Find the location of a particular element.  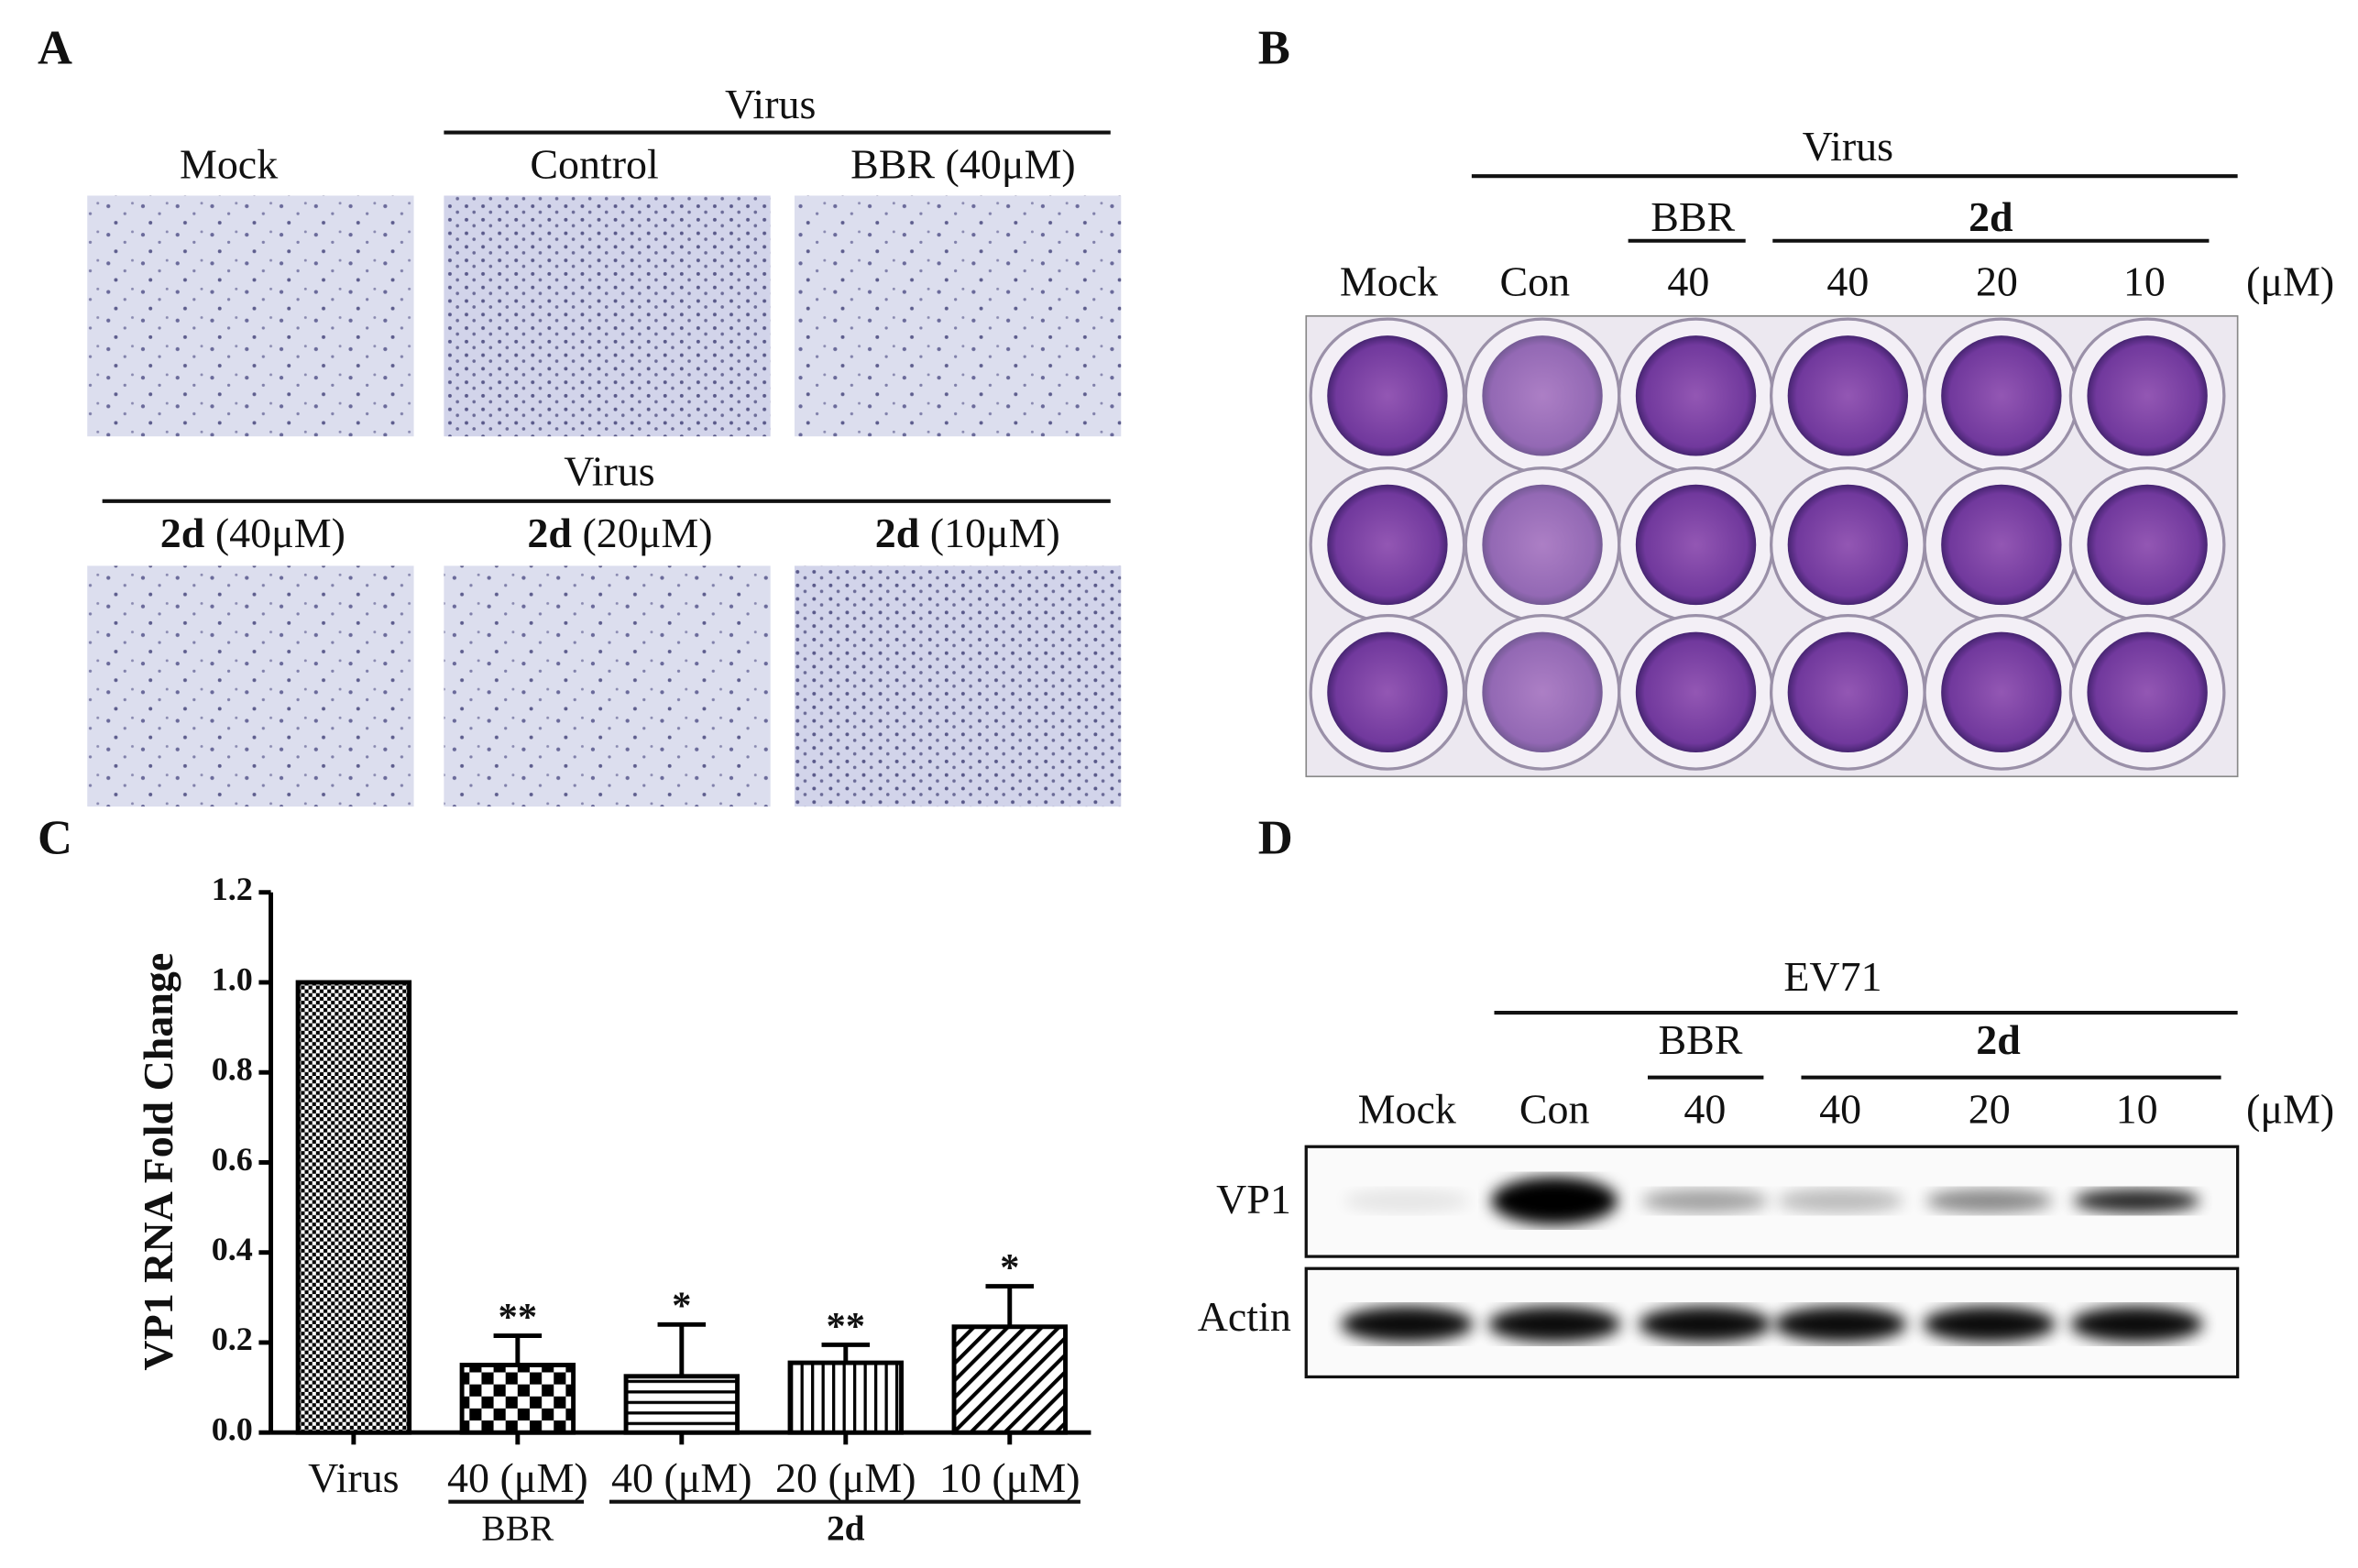

label: 2d (10μM) is located at coordinates (968, 533).